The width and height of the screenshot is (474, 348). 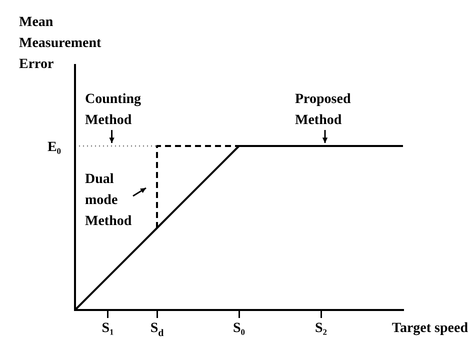 I want to click on x-tick-label: S₁, so click(x=108, y=328).